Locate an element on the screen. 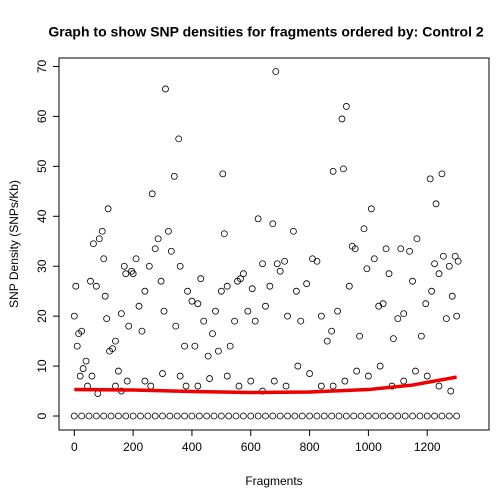 The height and width of the screenshot is (504, 504). y-tick-label: 20 is located at coordinates (42, 316).